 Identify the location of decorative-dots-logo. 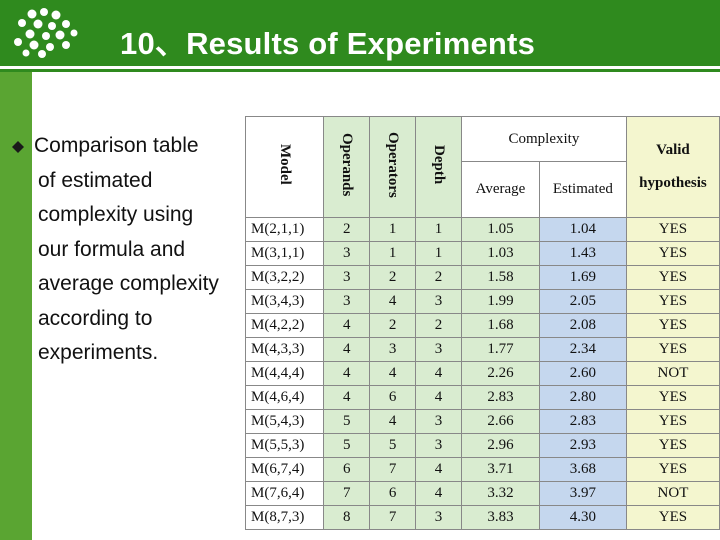
(46, 33).